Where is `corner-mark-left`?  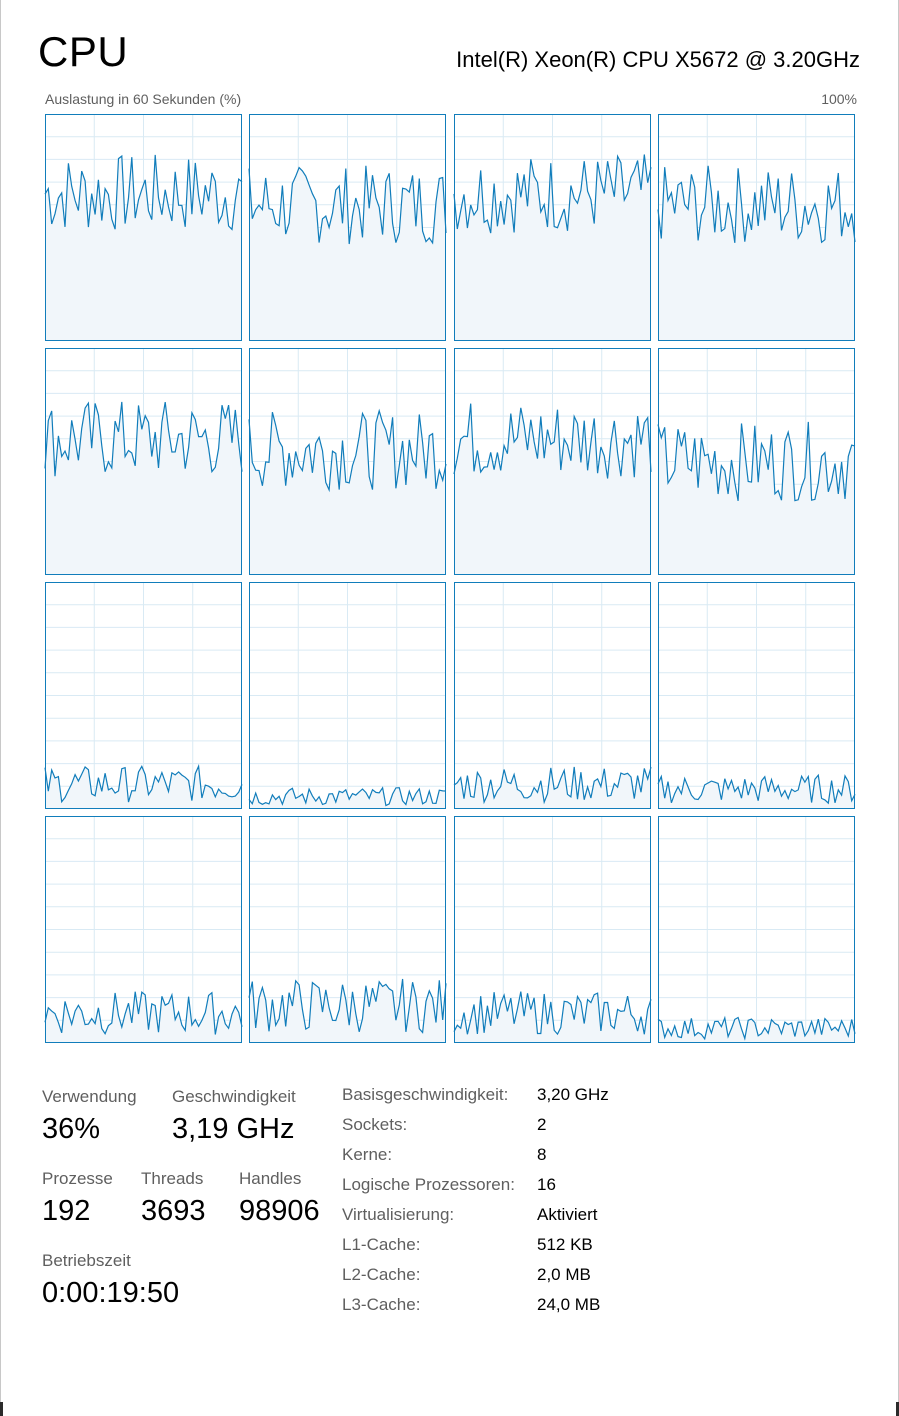 corner-mark-left is located at coordinates (1, 1409).